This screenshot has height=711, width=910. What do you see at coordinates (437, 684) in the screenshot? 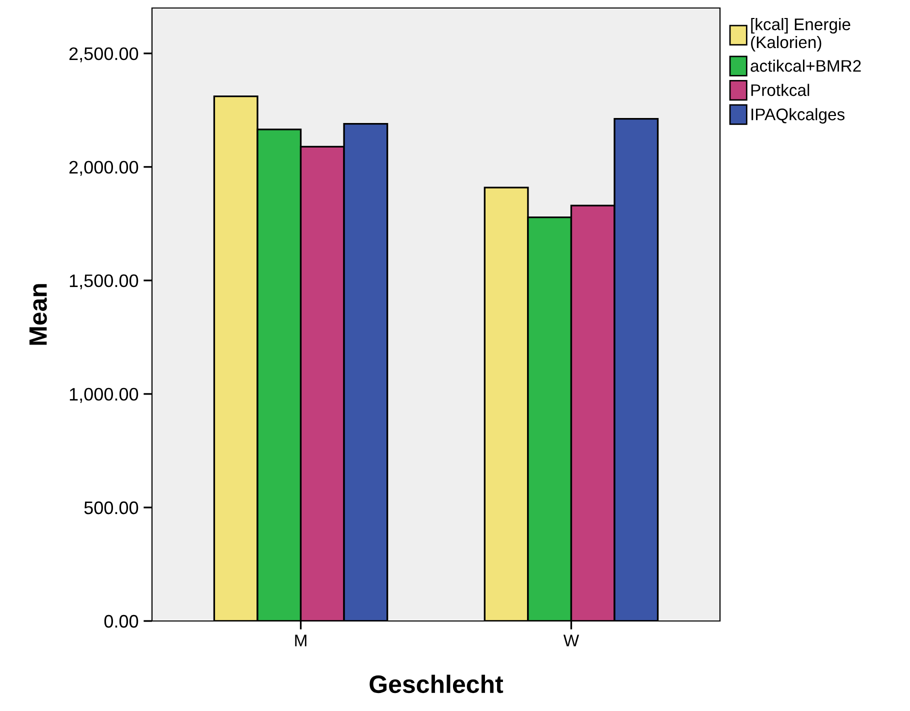
I see `x-axis-title: Geschlecht` at bounding box center [437, 684].